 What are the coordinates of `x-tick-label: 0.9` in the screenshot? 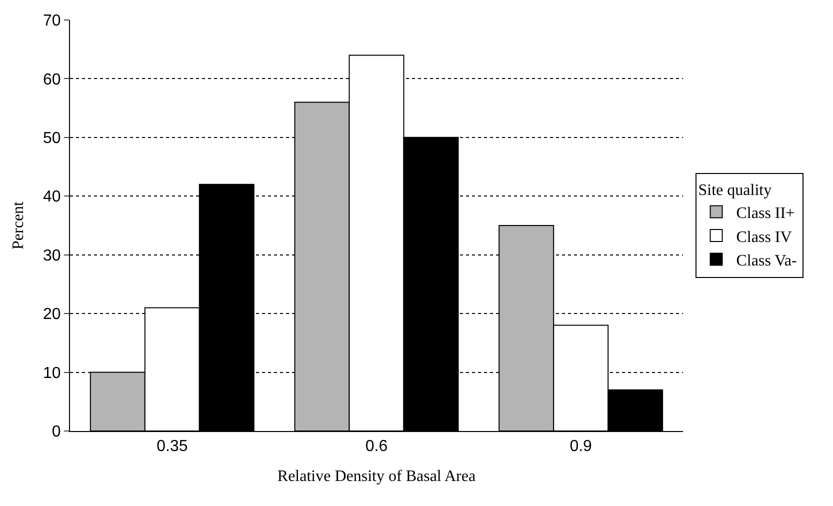 It's located at (581, 447).